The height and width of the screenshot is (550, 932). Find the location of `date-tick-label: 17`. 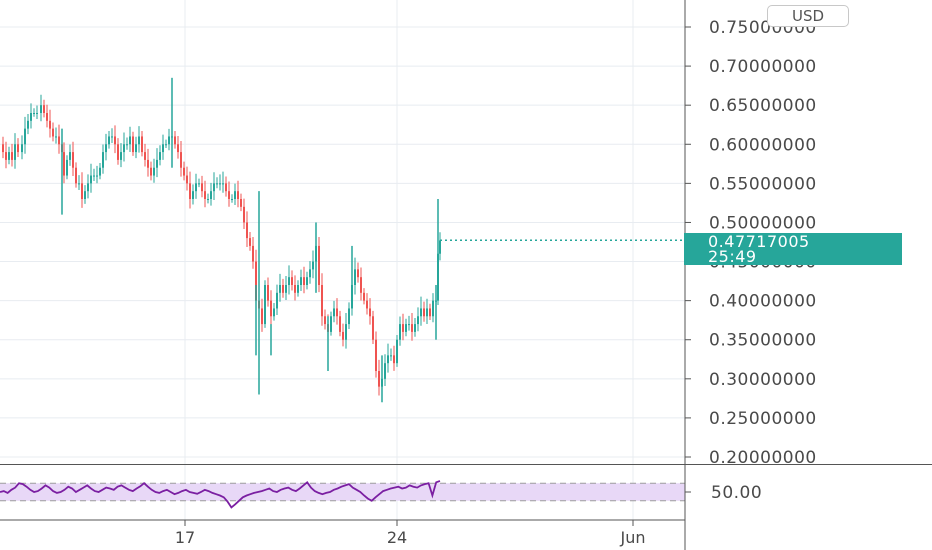

date-tick-label: 17 is located at coordinates (185, 537).